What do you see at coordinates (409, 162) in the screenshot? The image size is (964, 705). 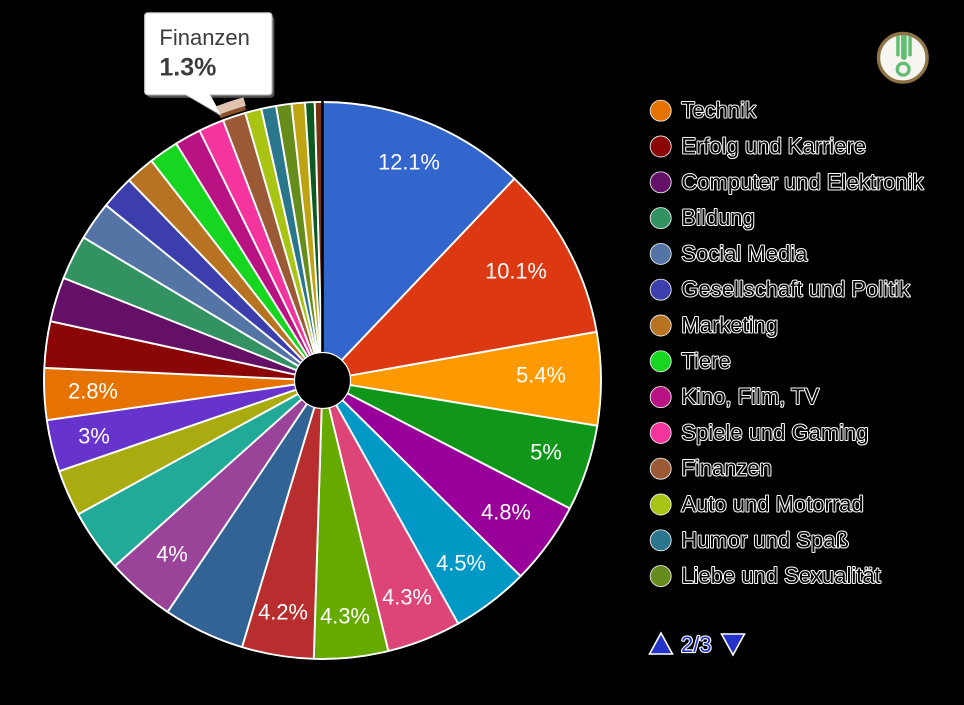 I see `svg-text: 12.1%` at bounding box center [409, 162].